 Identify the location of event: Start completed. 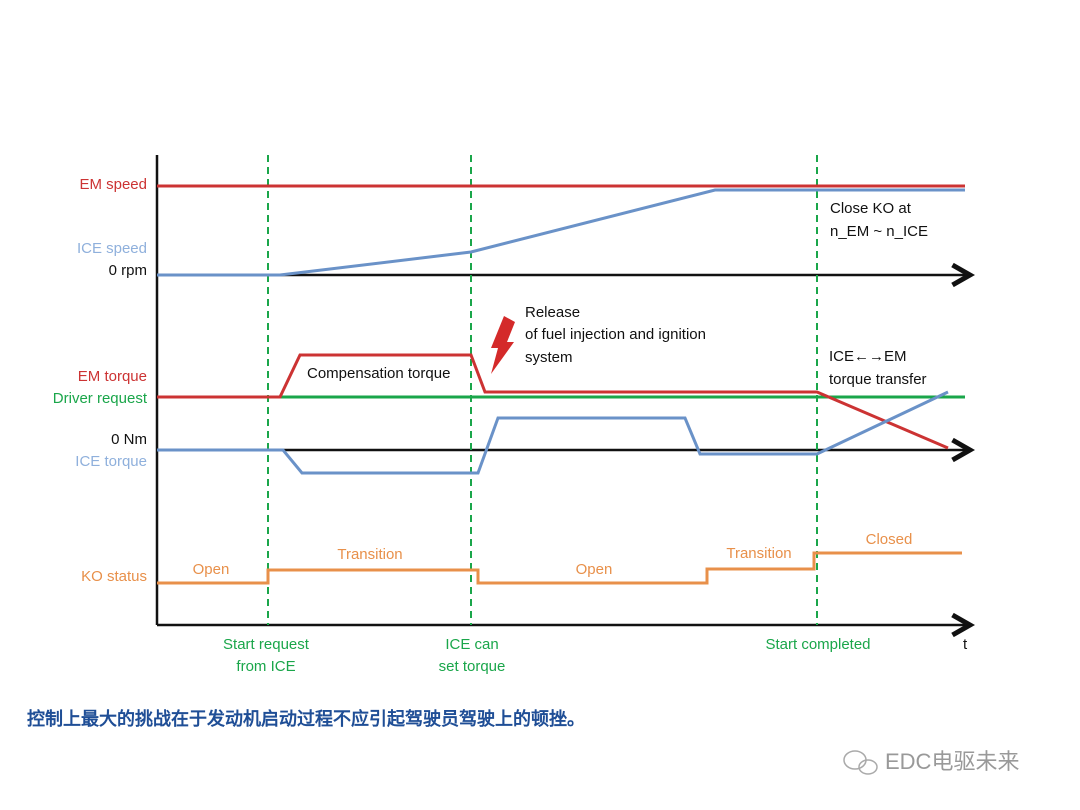
(817, 644).